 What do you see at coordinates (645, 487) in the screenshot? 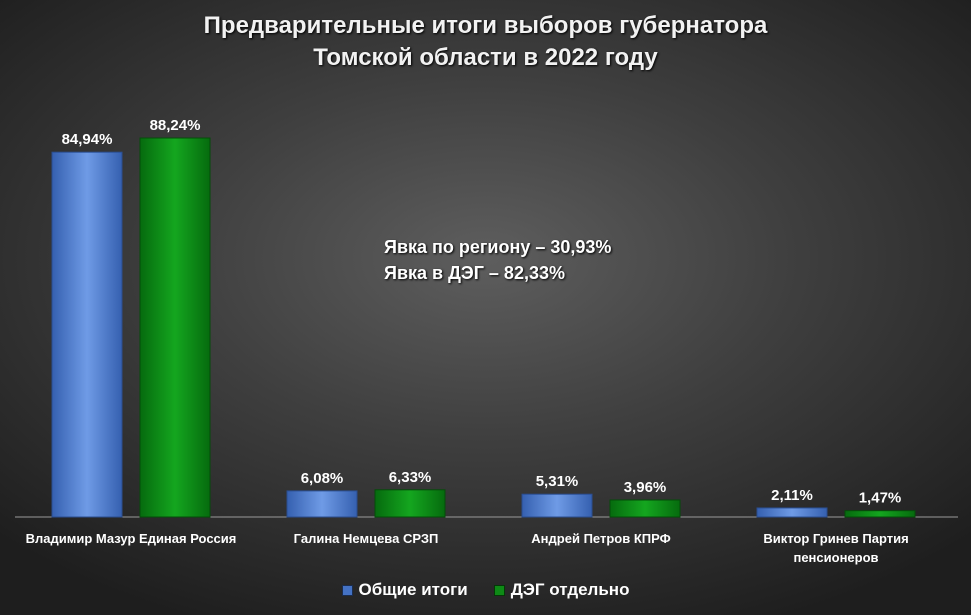
I see `data-label-deg-2: 3,96%` at bounding box center [645, 487].